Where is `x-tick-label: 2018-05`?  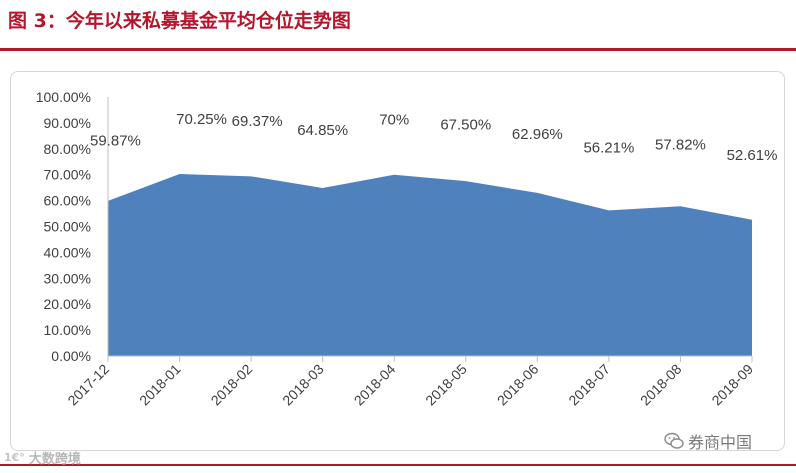
x-tick-label: 2018-05 is located at coordinates (446, 385).